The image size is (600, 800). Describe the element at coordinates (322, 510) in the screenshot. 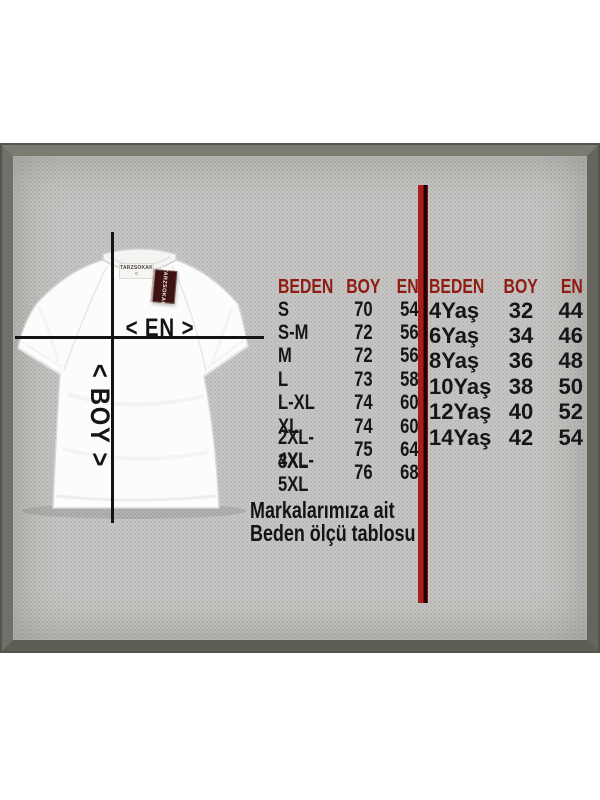

I see `caption-line-1: Markalarımıza ait` at that location.